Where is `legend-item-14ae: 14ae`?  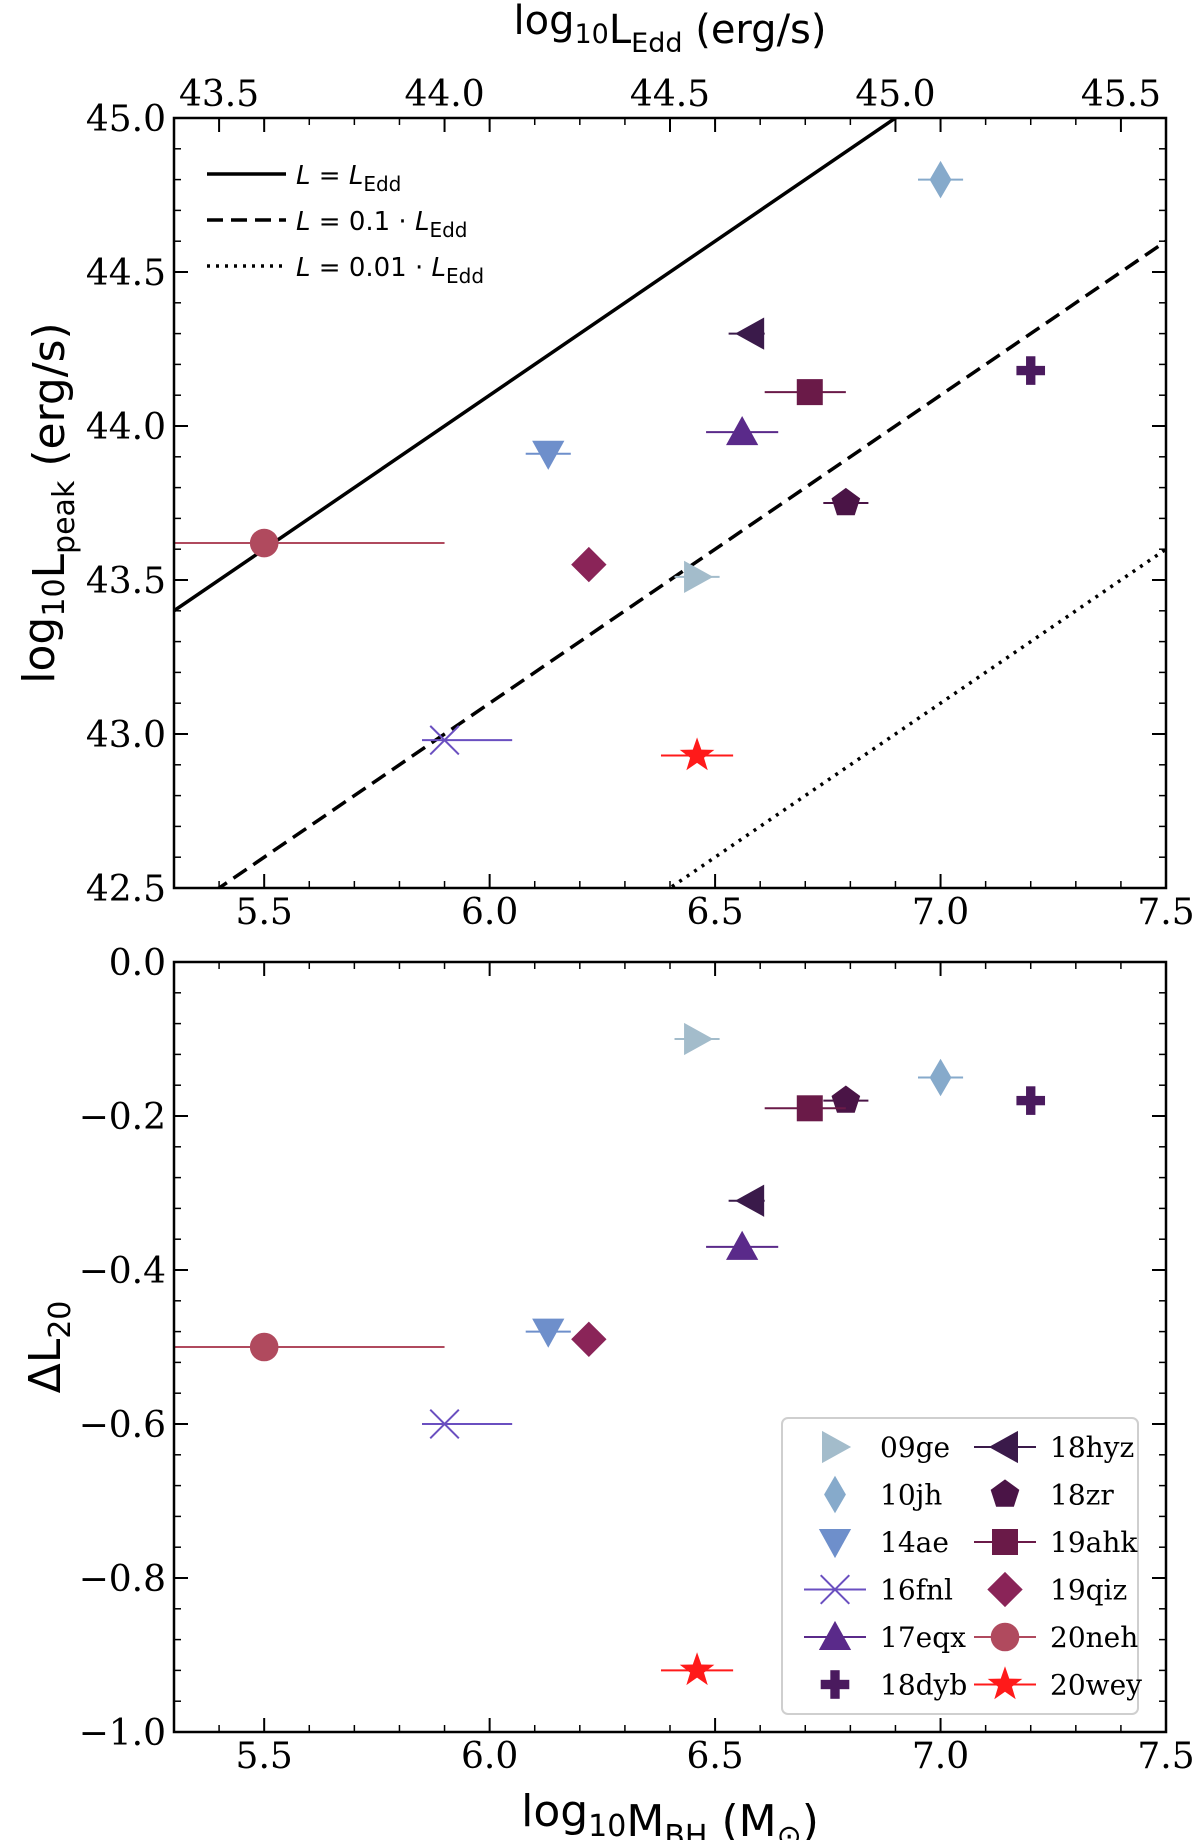 legend-item-14ae: 14ae is located at coordinates (883, 1542).